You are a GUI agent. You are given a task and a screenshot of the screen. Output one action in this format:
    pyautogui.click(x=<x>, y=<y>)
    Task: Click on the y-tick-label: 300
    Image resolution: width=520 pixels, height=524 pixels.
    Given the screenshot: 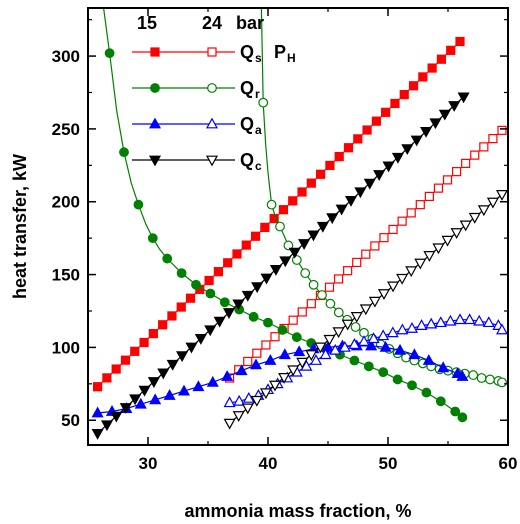 What is the action you would take?
    pyautogui.click(x=66, y=56)
    